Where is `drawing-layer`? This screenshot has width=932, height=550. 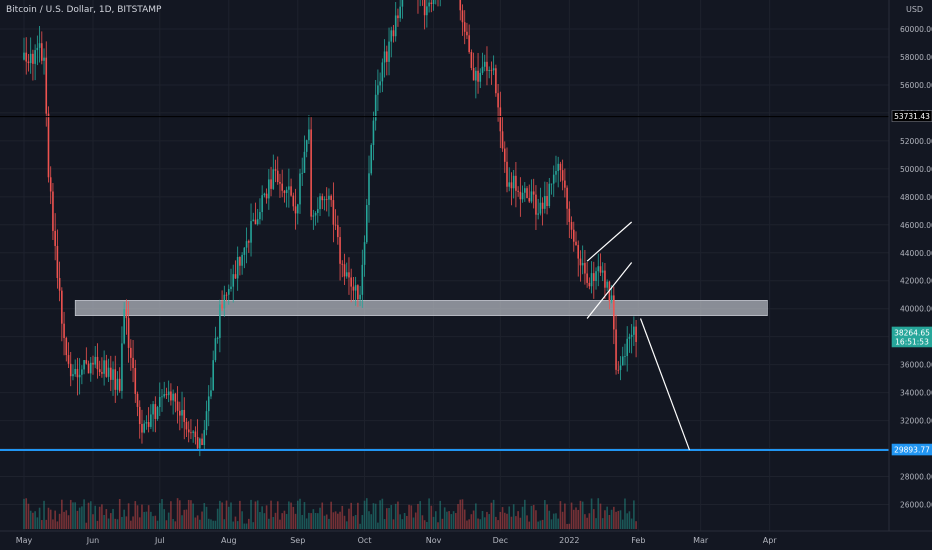
drawing-layer is located at coordinates (421, 308).